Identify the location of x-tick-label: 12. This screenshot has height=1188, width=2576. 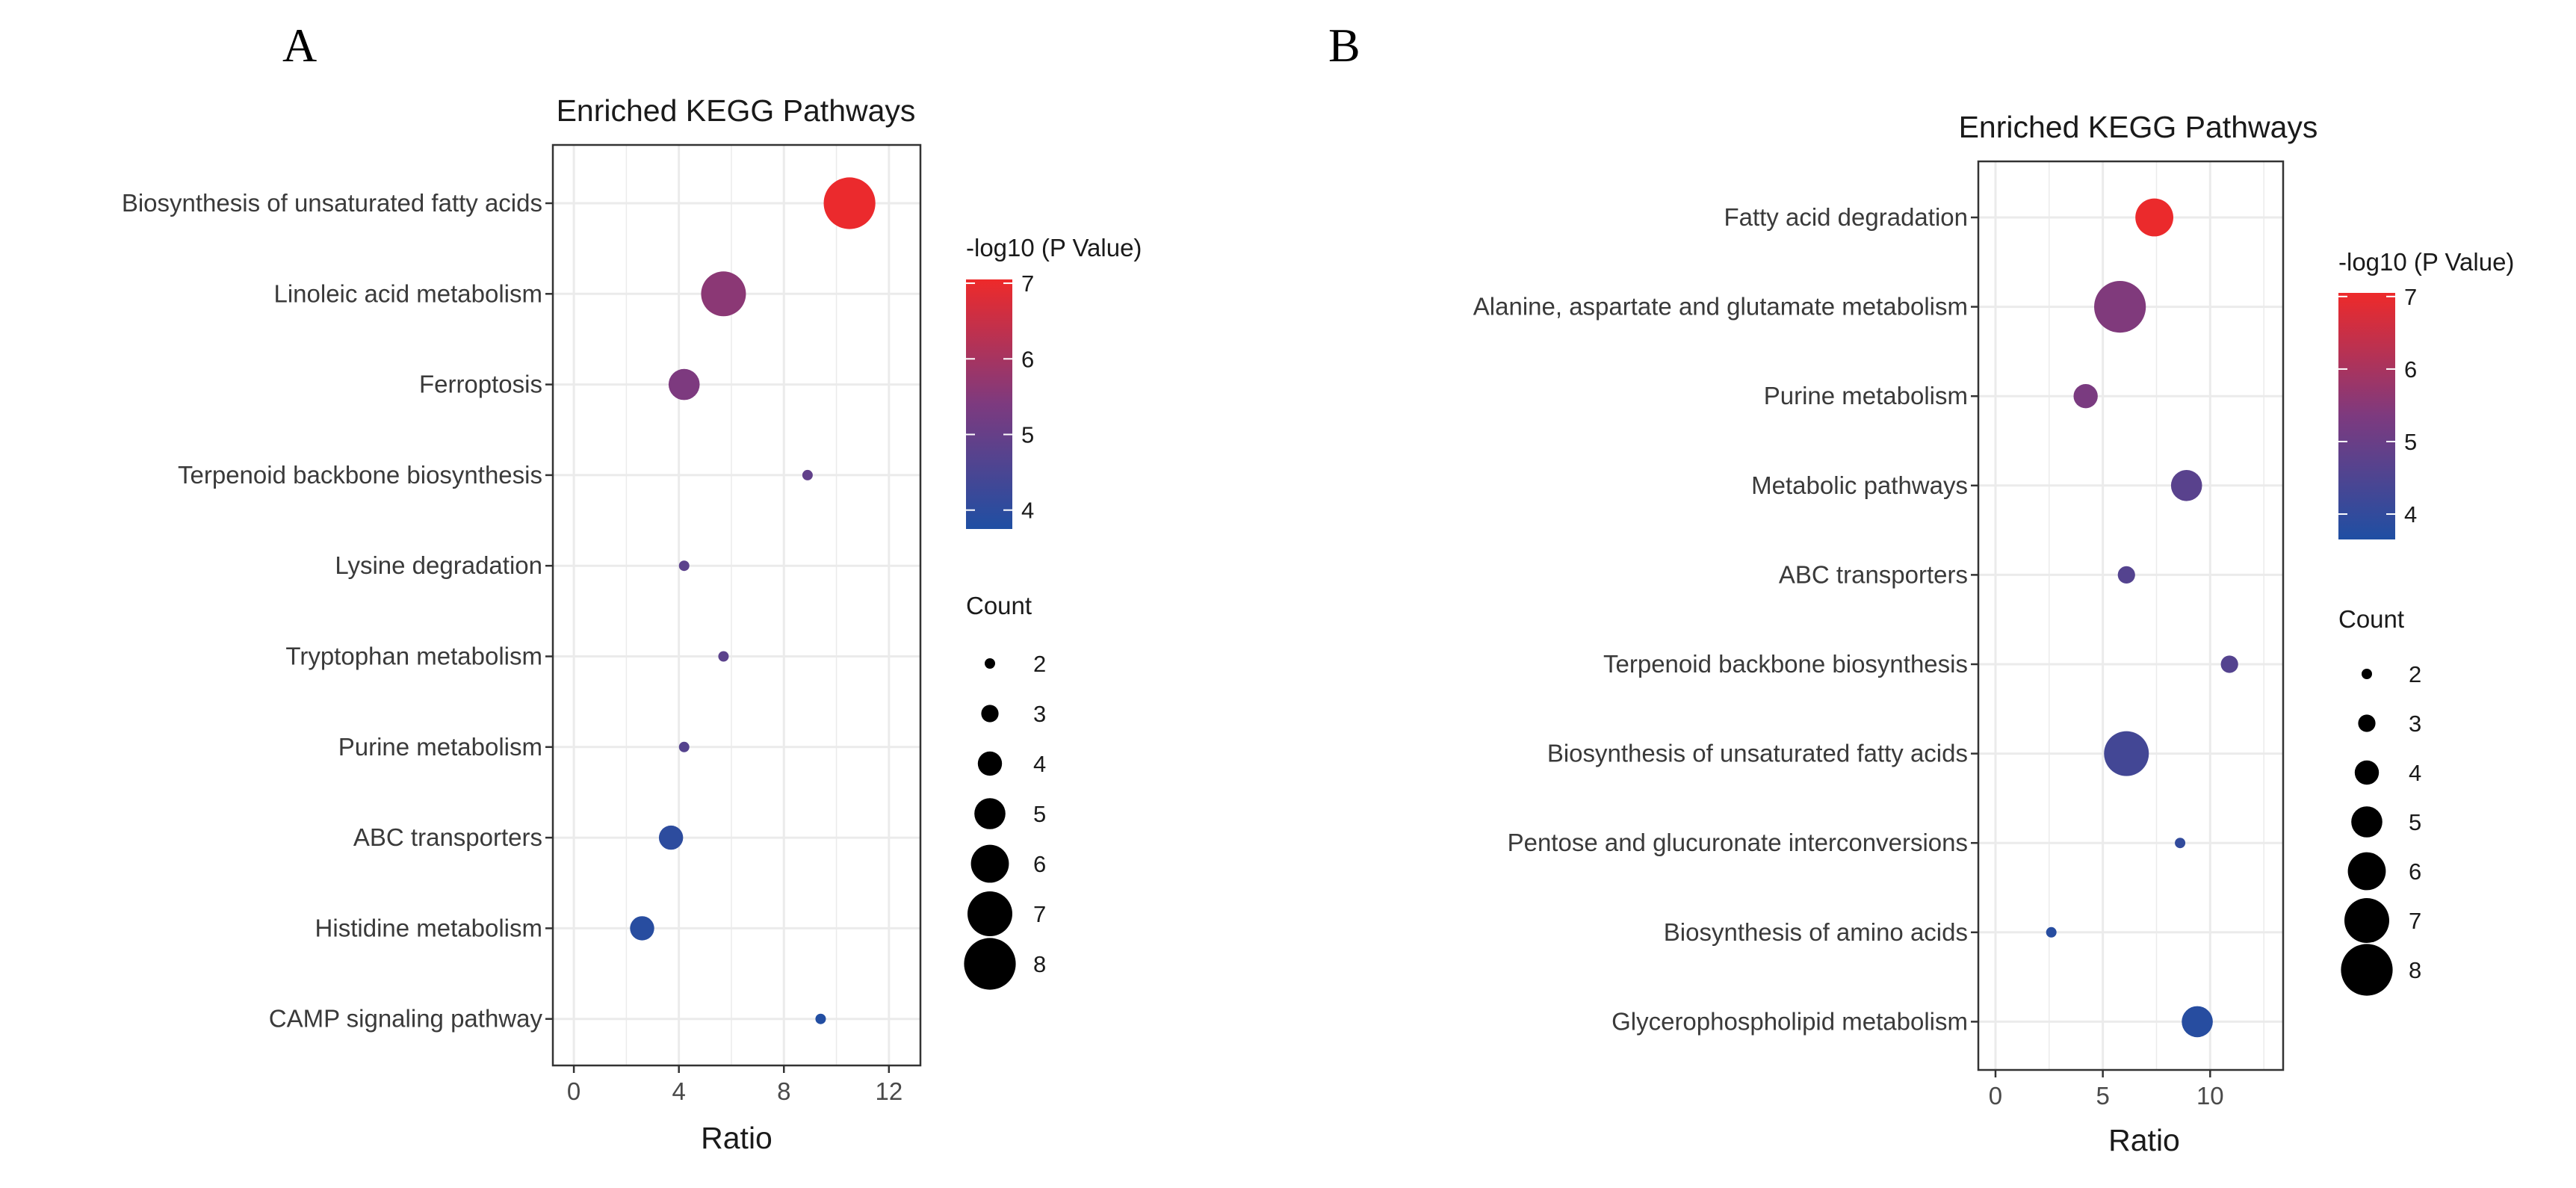
(888, 1091).